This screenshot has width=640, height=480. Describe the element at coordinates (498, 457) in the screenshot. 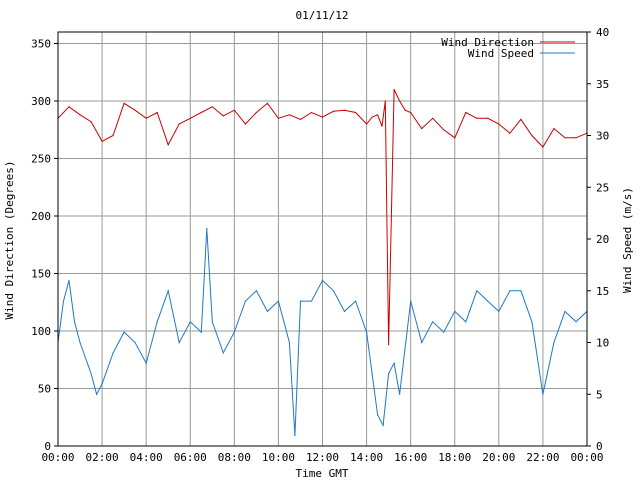

I see `x-tick-label: 20:00` at that location.